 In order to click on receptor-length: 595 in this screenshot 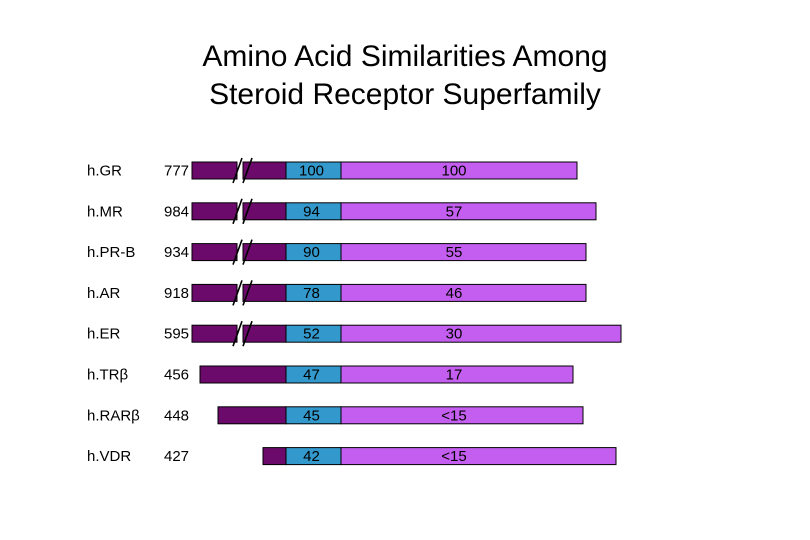, I will do `click(176, 334)`.